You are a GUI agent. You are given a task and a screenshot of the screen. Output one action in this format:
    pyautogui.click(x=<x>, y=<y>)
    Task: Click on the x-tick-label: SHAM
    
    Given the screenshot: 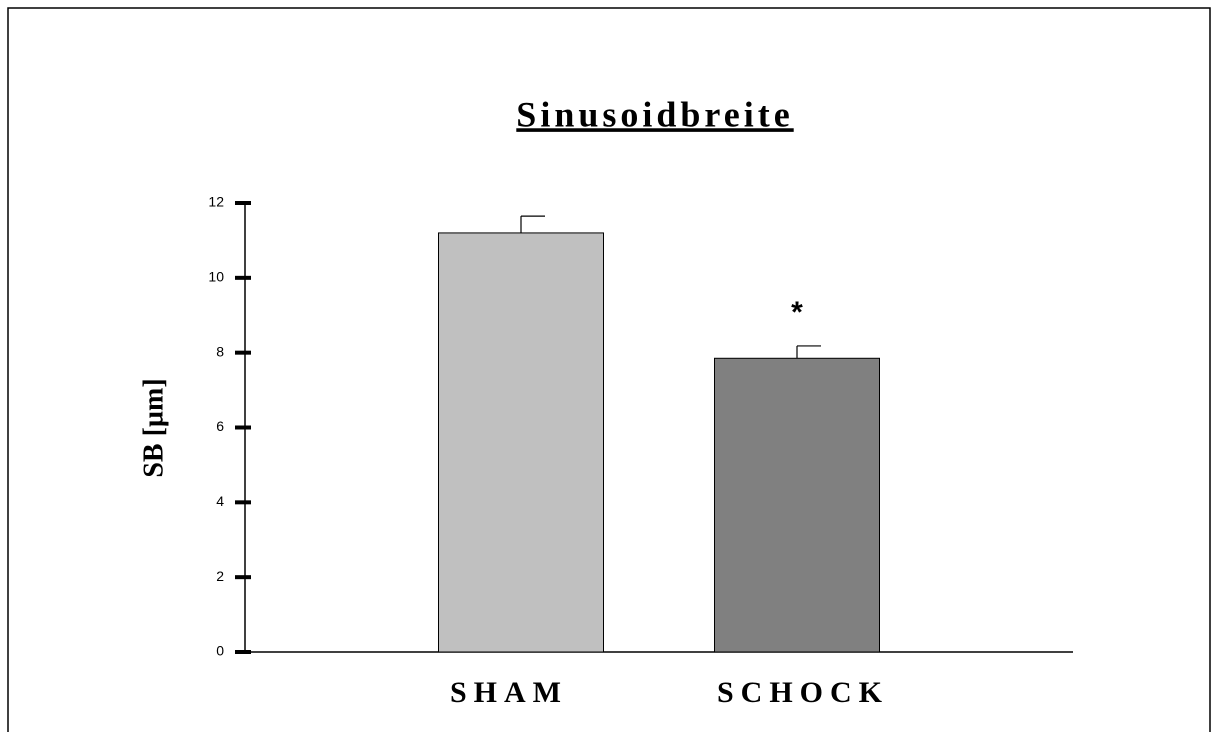 What is the action you would take?
    pyautogui.click(x=509, y=692)
    